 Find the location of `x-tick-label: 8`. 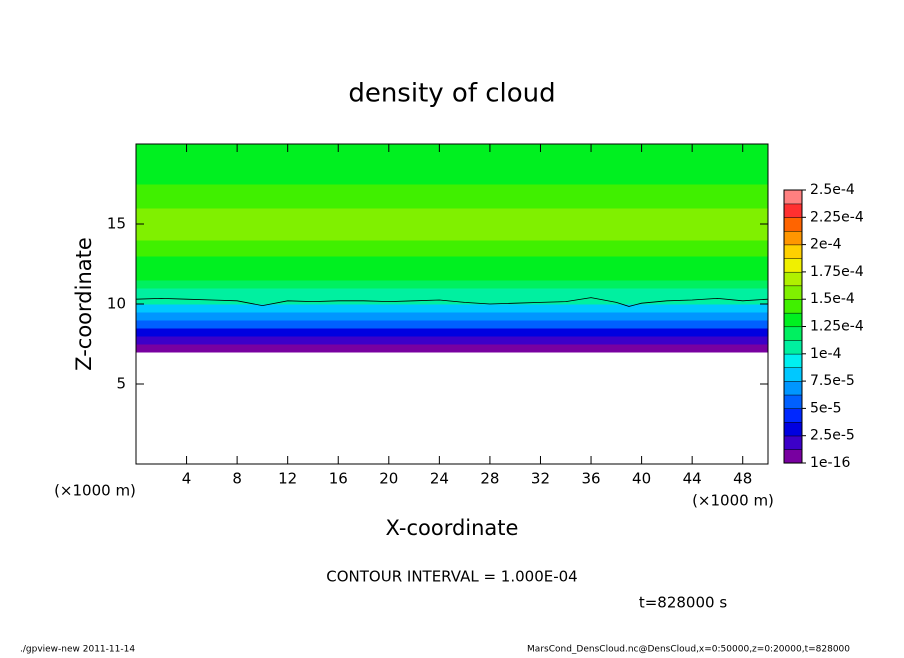

x-tick-label: 8 is located at coordinates (237, 479).